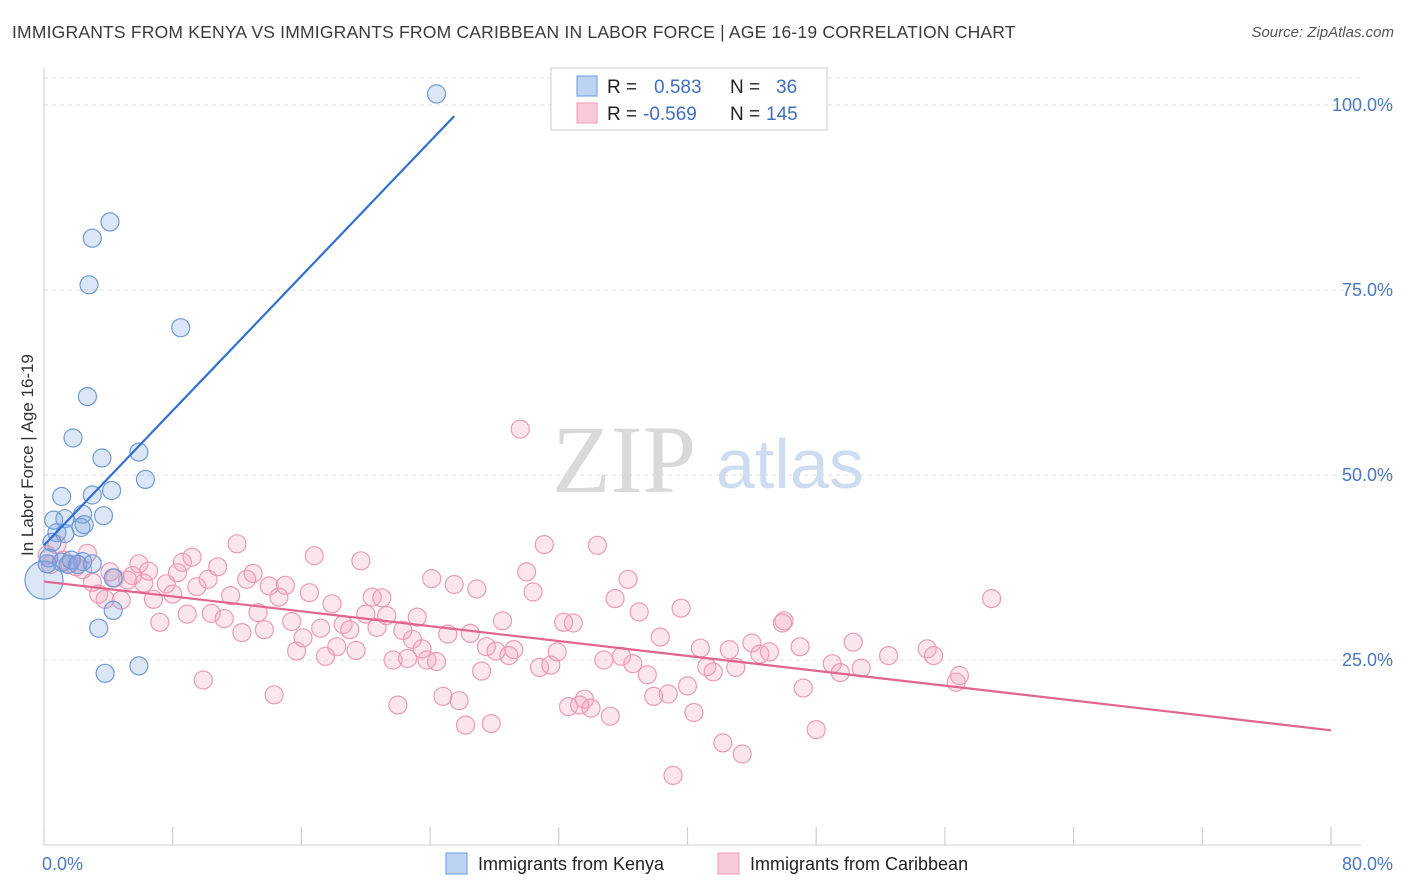 The width and height of the screenshot is (1406, 892). I want to click on kenya-series-label: Immigrants from Kenya, so click(571, 864).